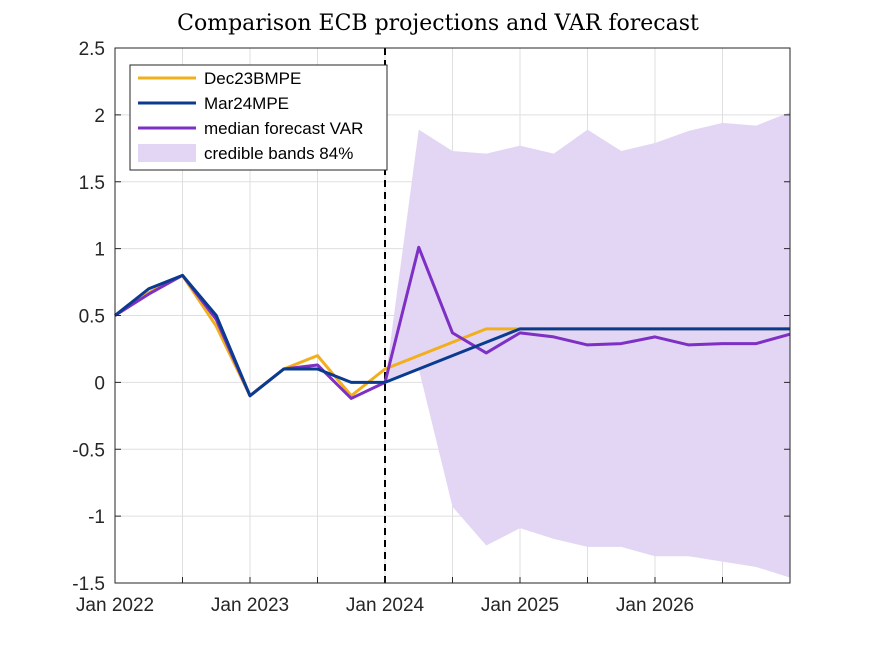 This screenshot has width=875, height=656. What do you see at coordinates (99, 383) in the screenshot?
I see `y-tick-label-3: 0` at bounding box center [99, 383].